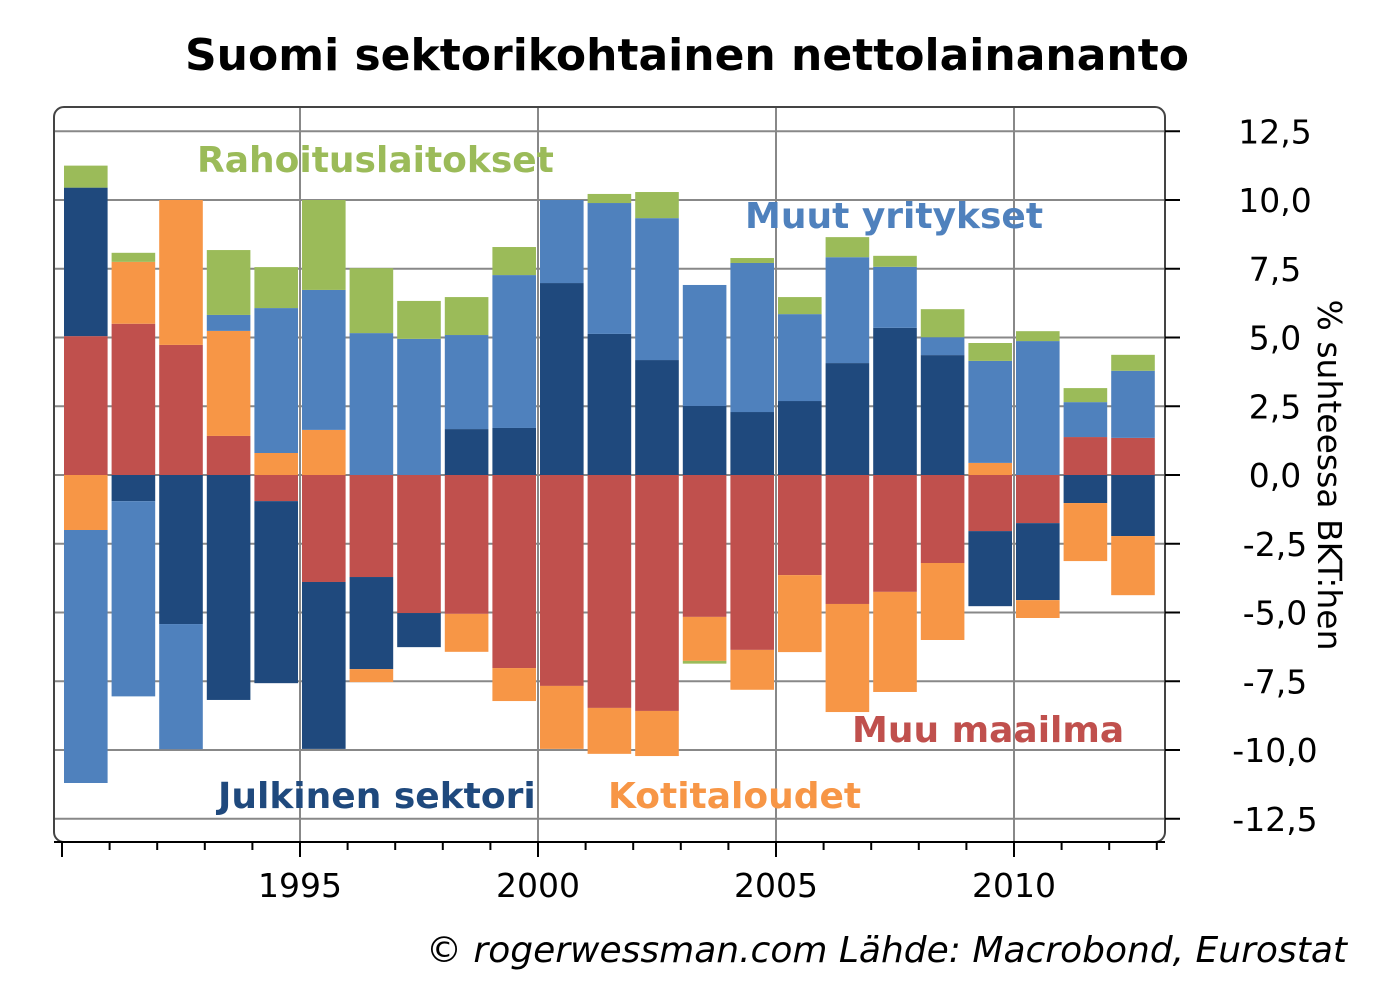 The width and height of the screenshot is (1375, 1000). What do you see at coordinates (657, 417) in the screenshot?
I see `bar-julkinen-sektori-2002` at bounding box center [657, 417].